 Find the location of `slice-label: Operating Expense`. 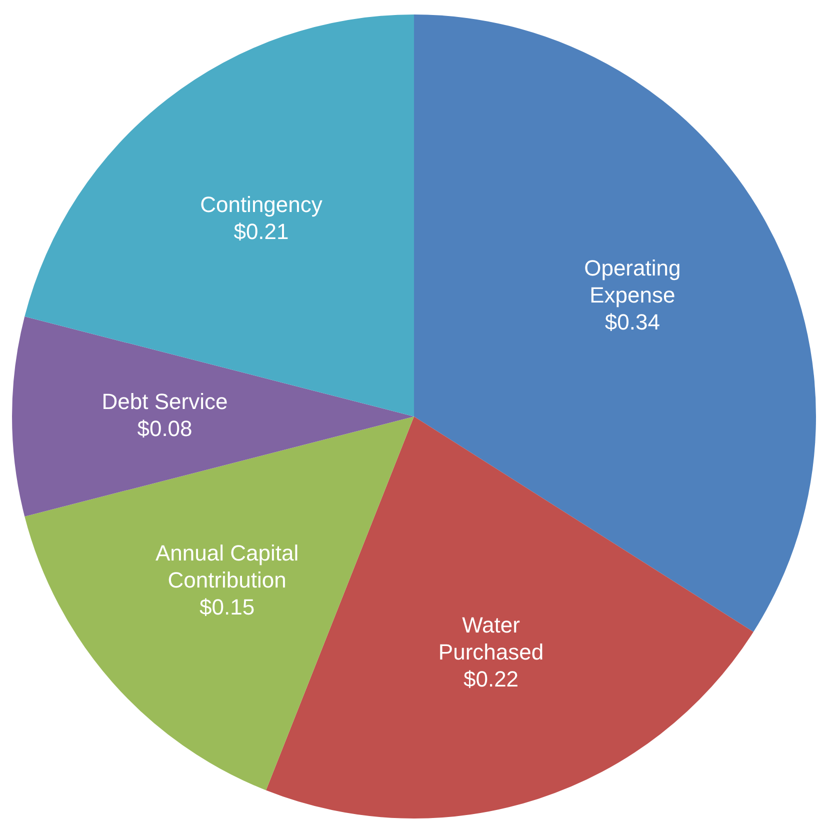

slice-label: Operating Expense is located at coordinates (632, 281).